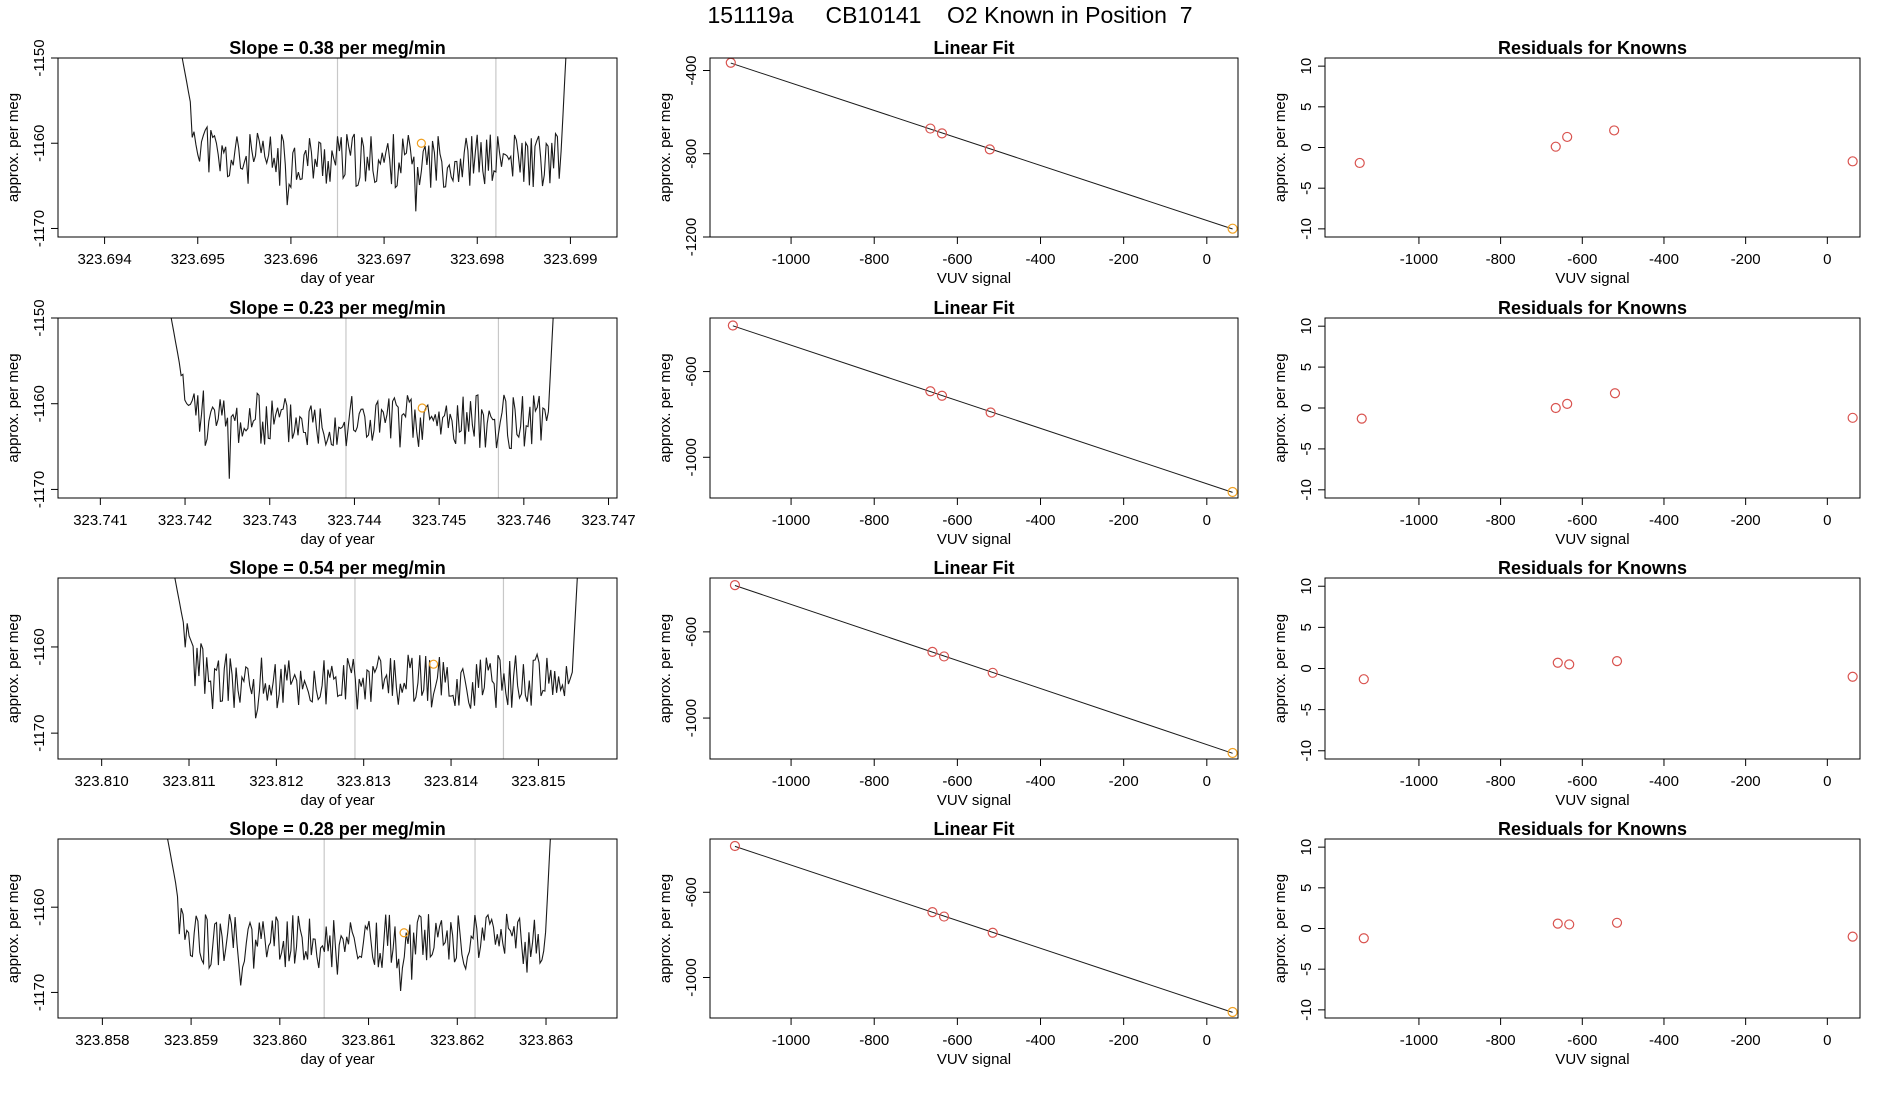 This screenshot has width=1900, height=1100. What do you see at coordinates (337, 48) in the screenshot?
I see `panel-title: Slope = 0.38 per meg/min` at bounding box center [337, 48].